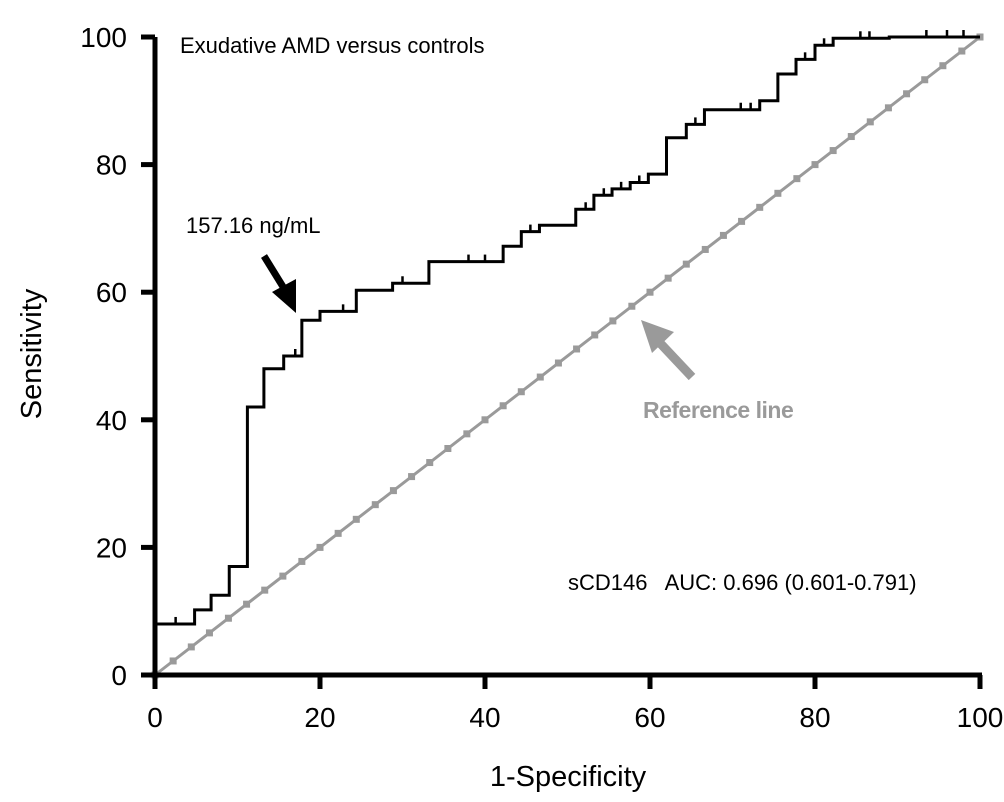  Describe the element at coordinates (718, 410) in the screenshot. I see `reference-line-label: Reference line` at that location.